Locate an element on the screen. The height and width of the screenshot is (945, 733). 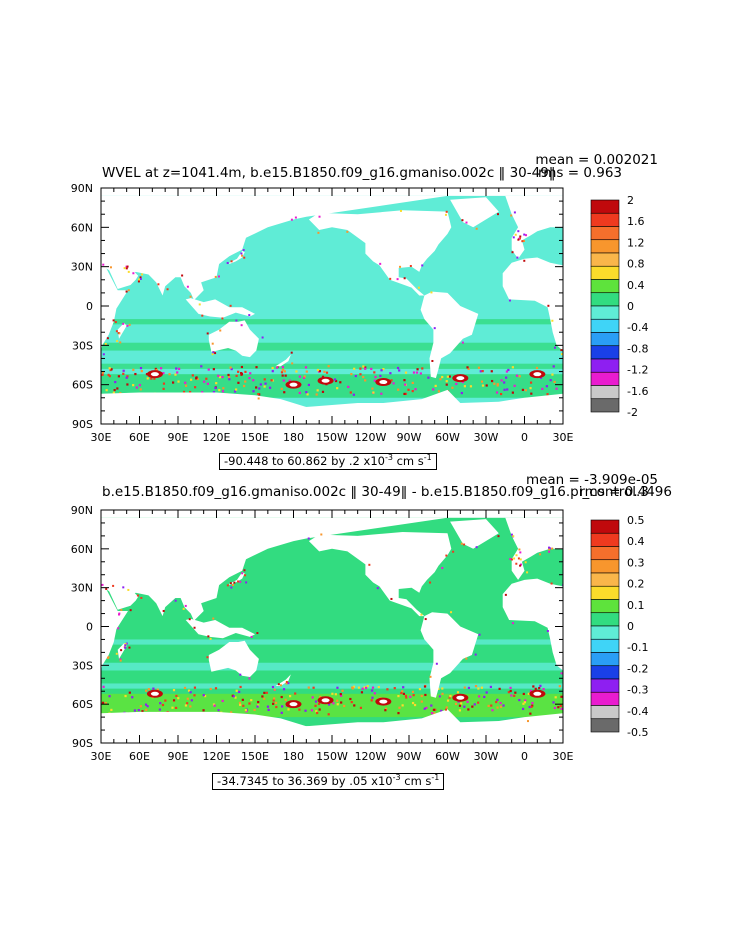
colorbar-label: -0.5 is located at coordinates (637, 732).